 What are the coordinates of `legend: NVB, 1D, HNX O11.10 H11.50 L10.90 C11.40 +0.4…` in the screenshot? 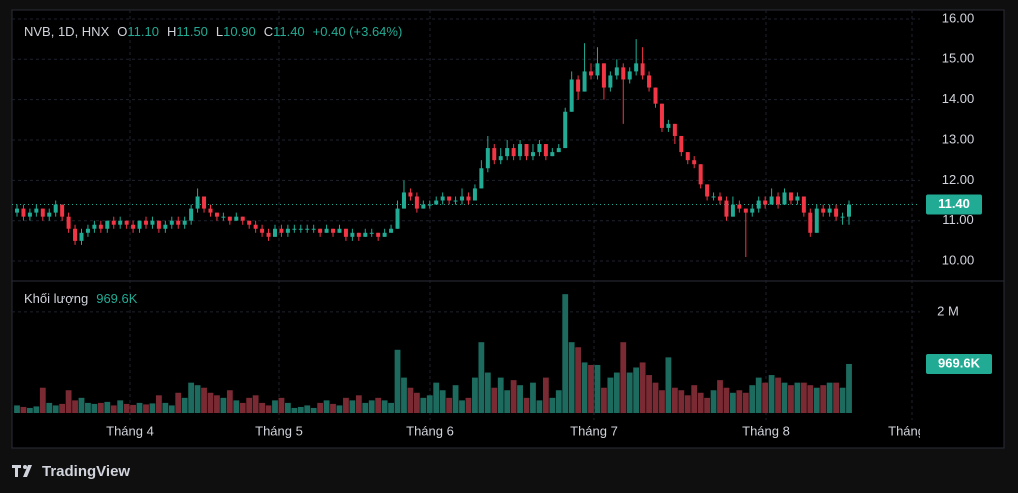 It's located at (213, 31).